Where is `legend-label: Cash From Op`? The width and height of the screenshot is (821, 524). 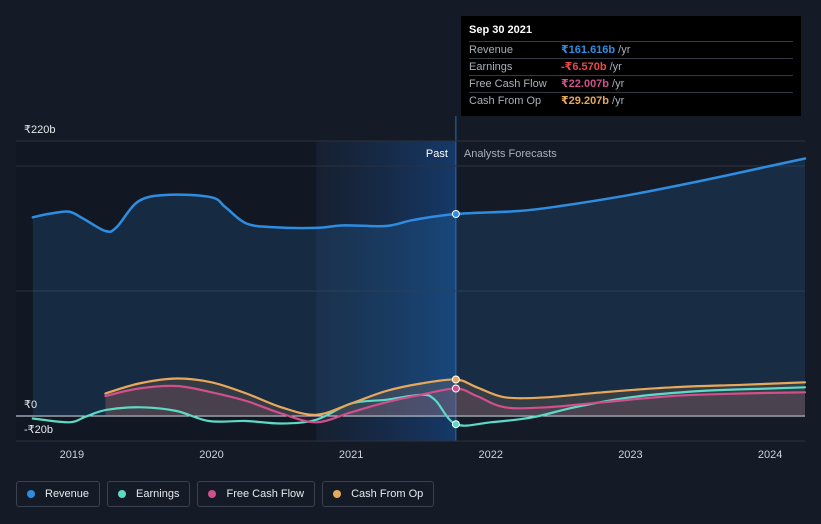 legend-label: Cash From Op is located at coordinates (387, 494).